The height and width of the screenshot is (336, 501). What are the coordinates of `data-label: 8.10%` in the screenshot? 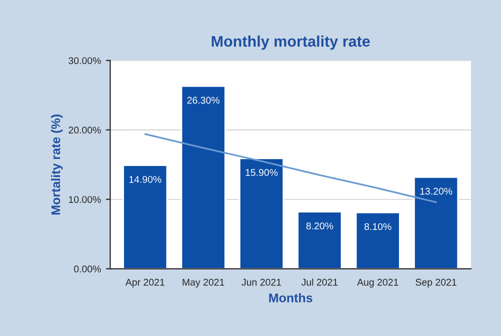 It's located at (378, 226).